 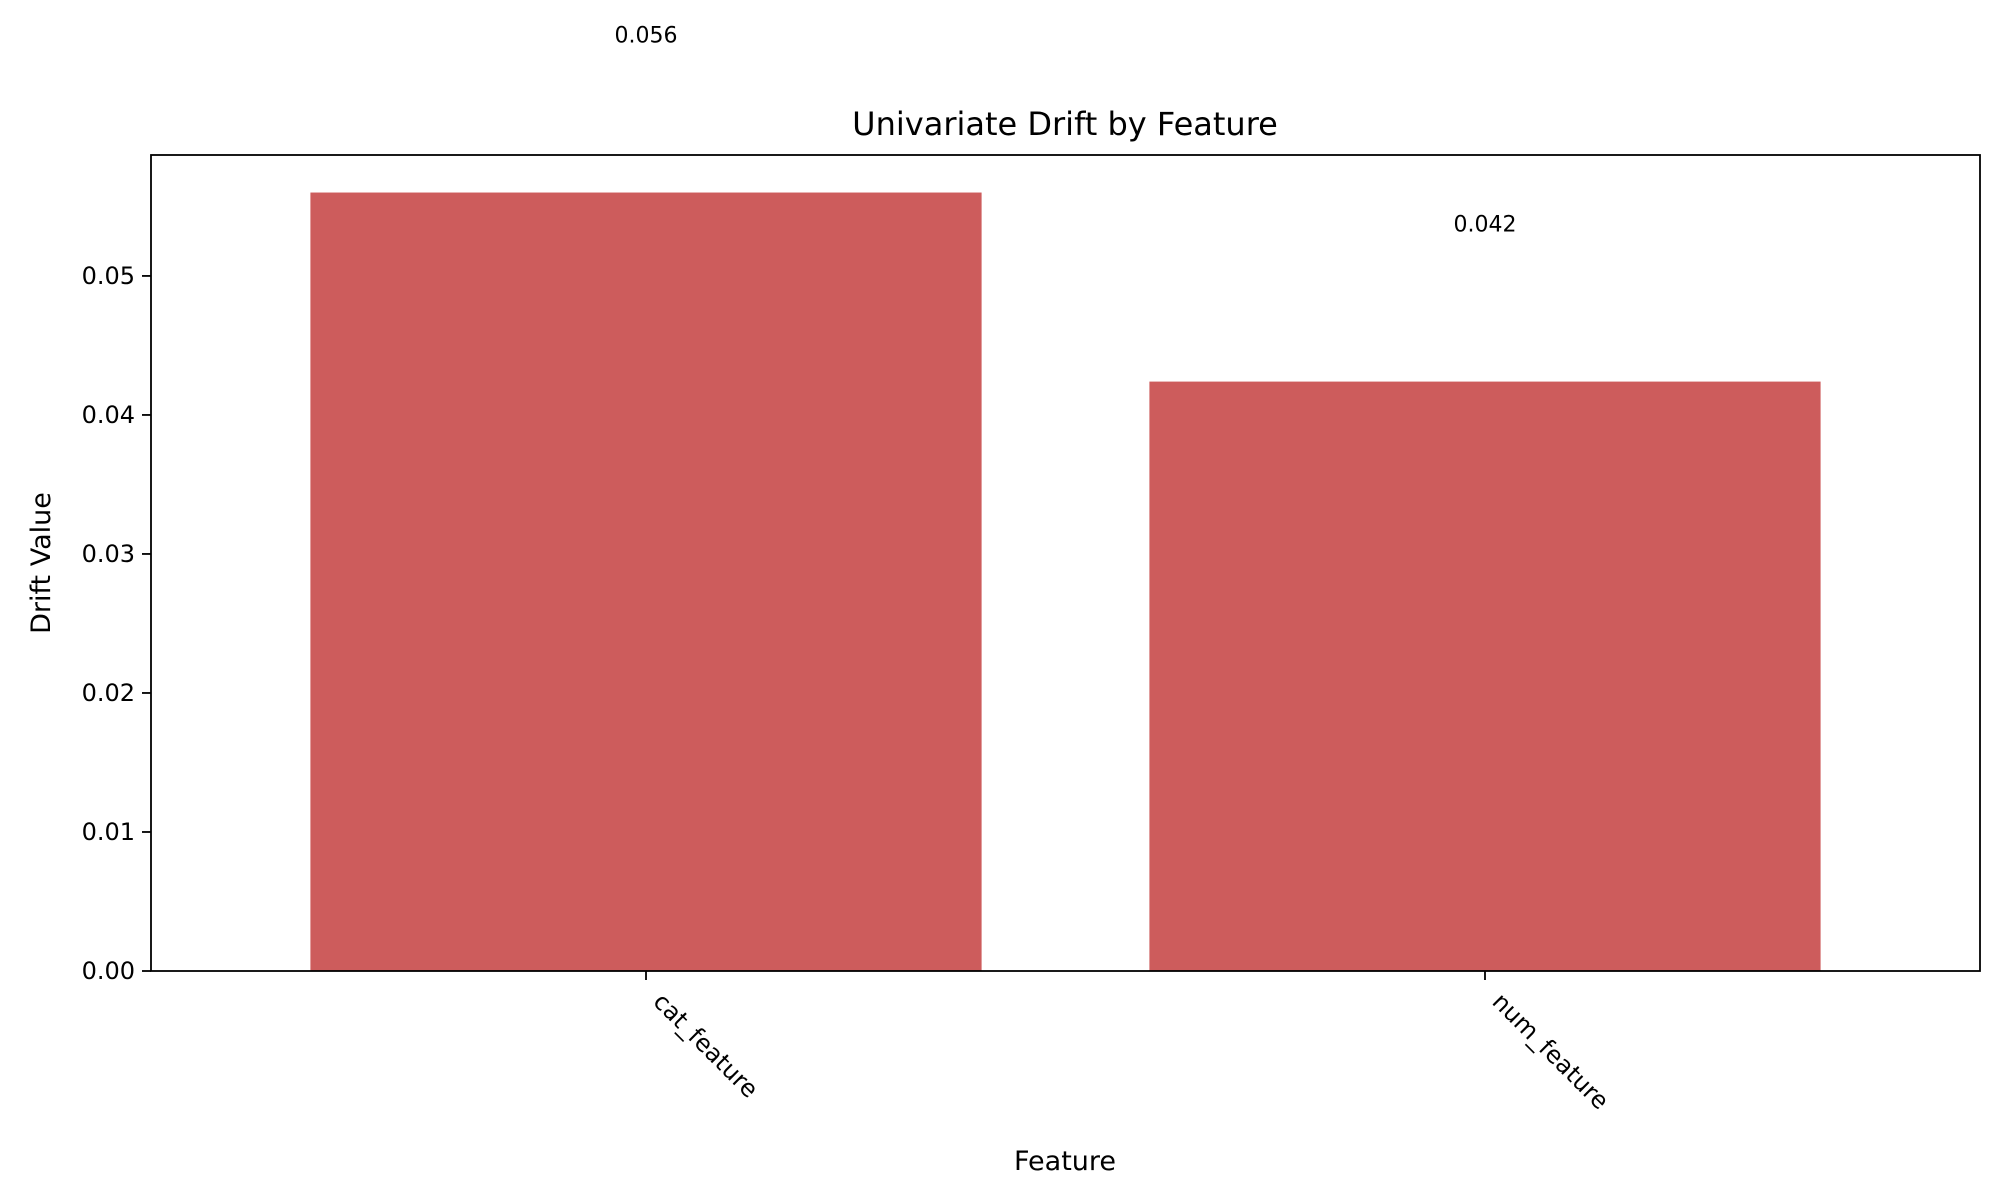 I want to click on y-axis: 0.00 0.01 0.02 0.03 0.04 0.05, so click(x=116, y=623).